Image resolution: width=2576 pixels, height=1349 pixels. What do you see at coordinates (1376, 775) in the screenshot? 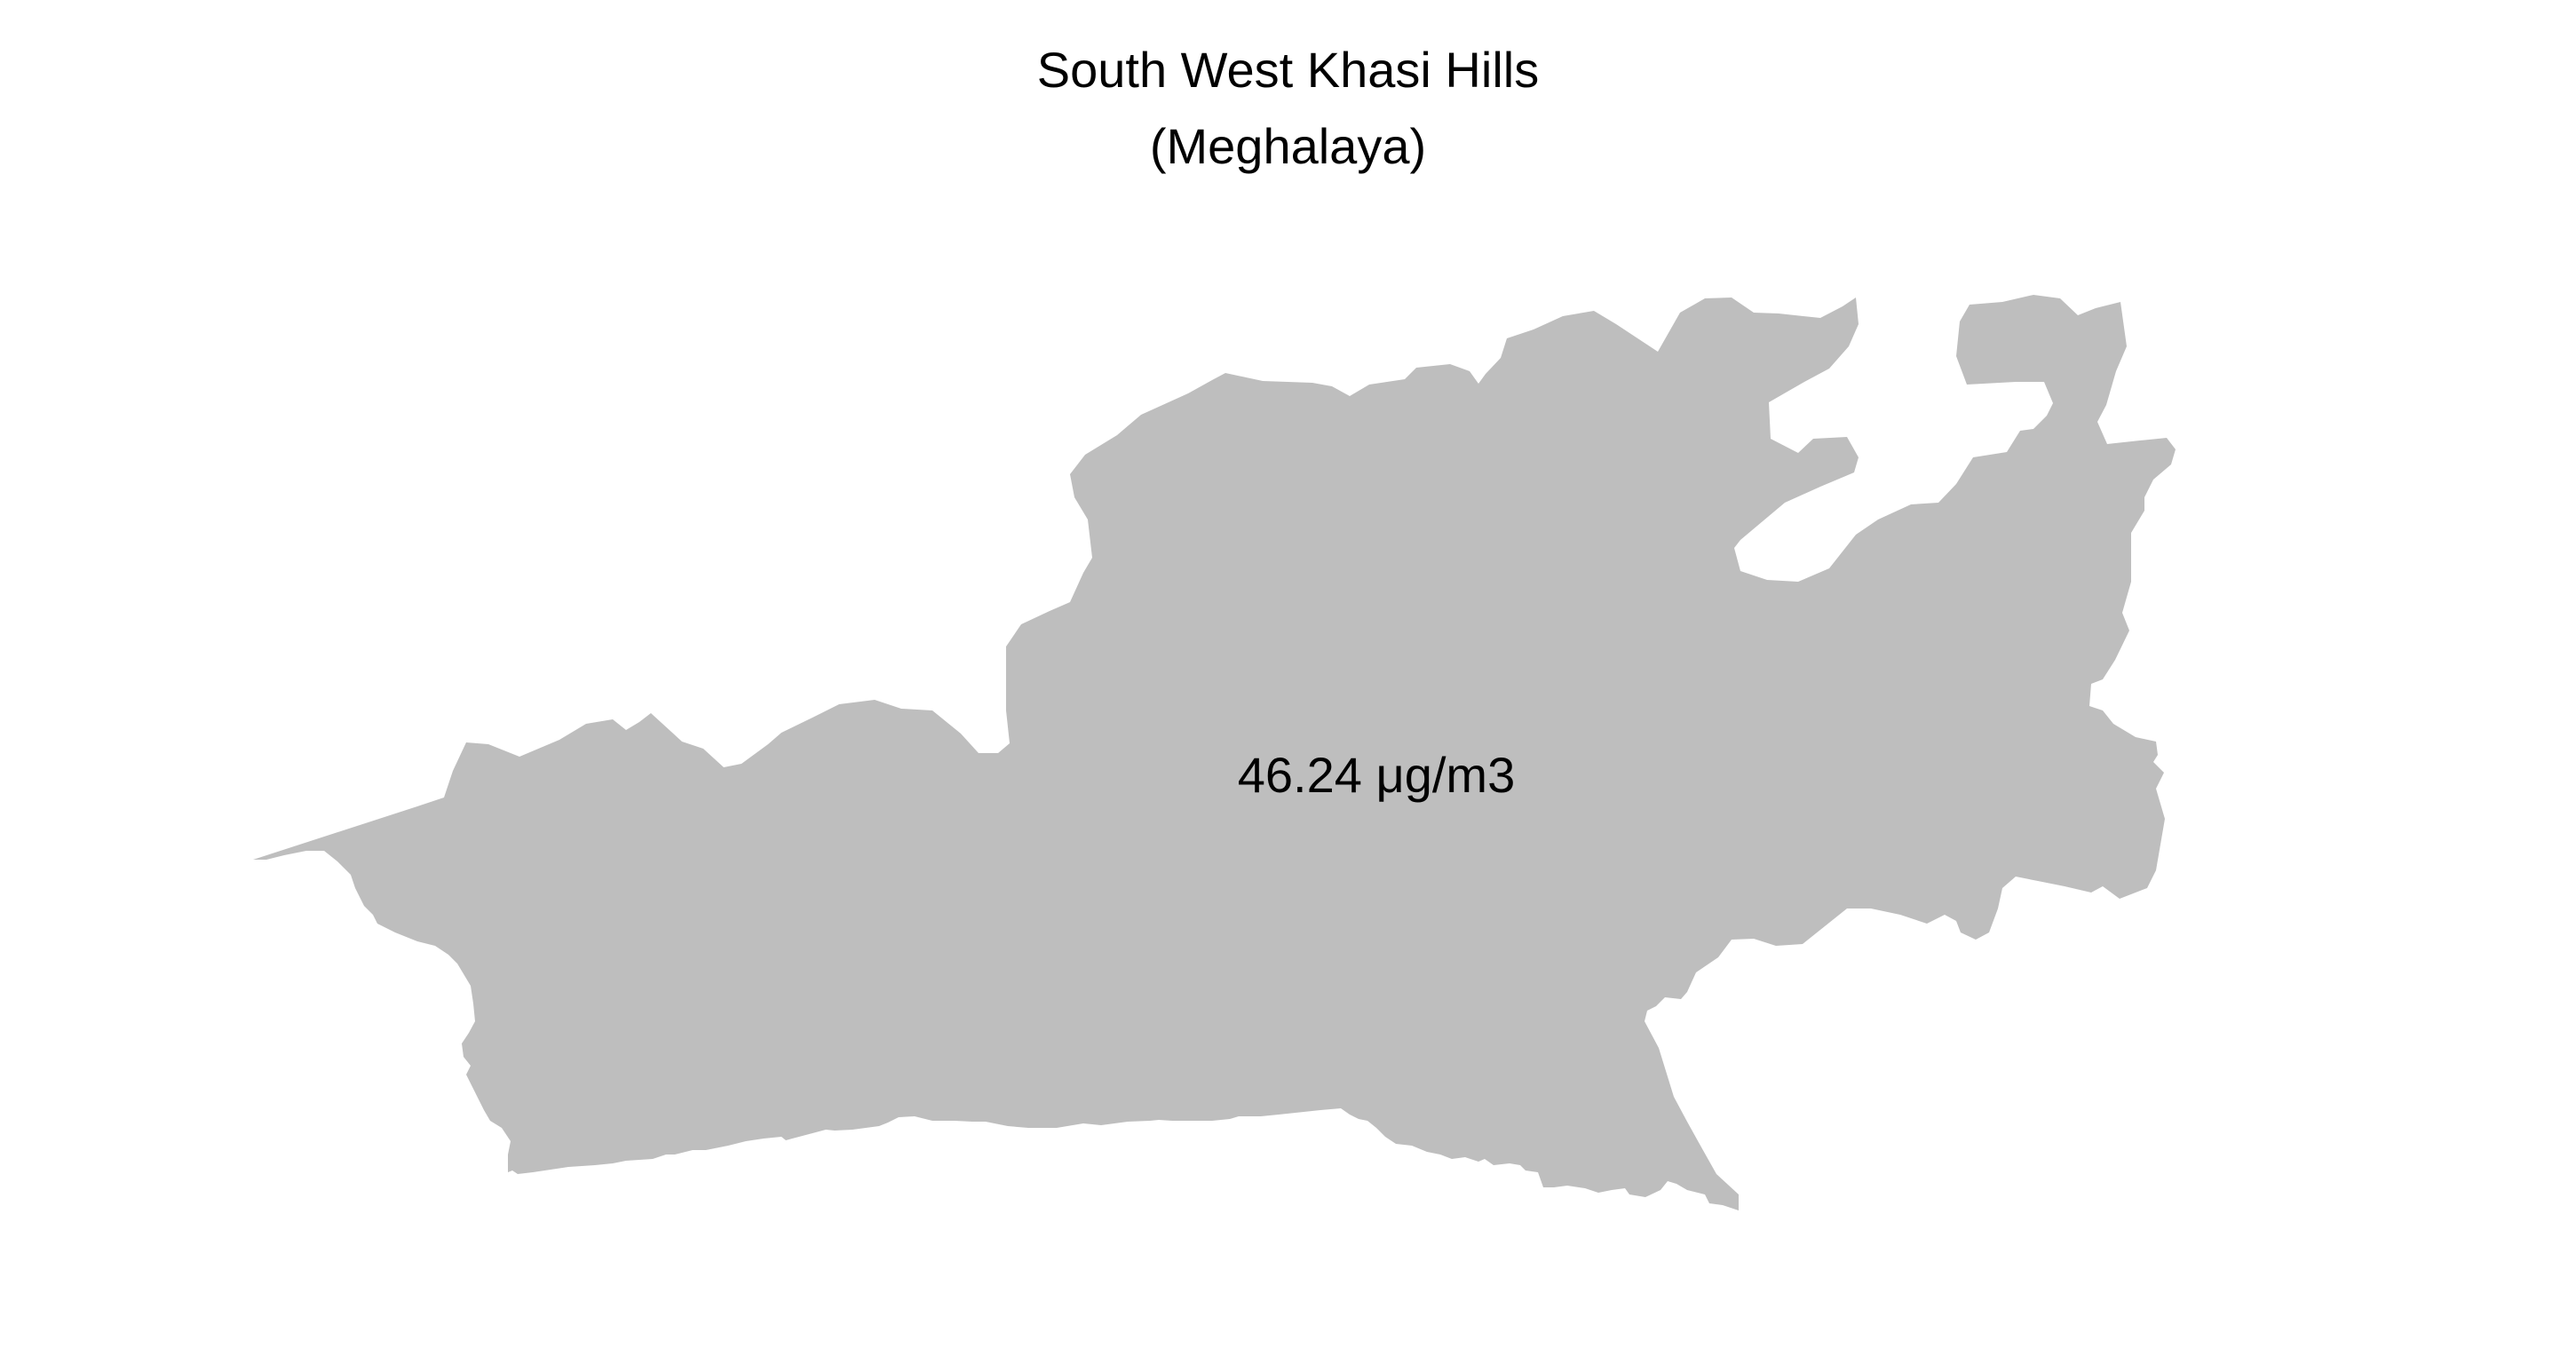
I see `region-value-label: 46.24 μg/m3` at bounding box center [1376, 775].